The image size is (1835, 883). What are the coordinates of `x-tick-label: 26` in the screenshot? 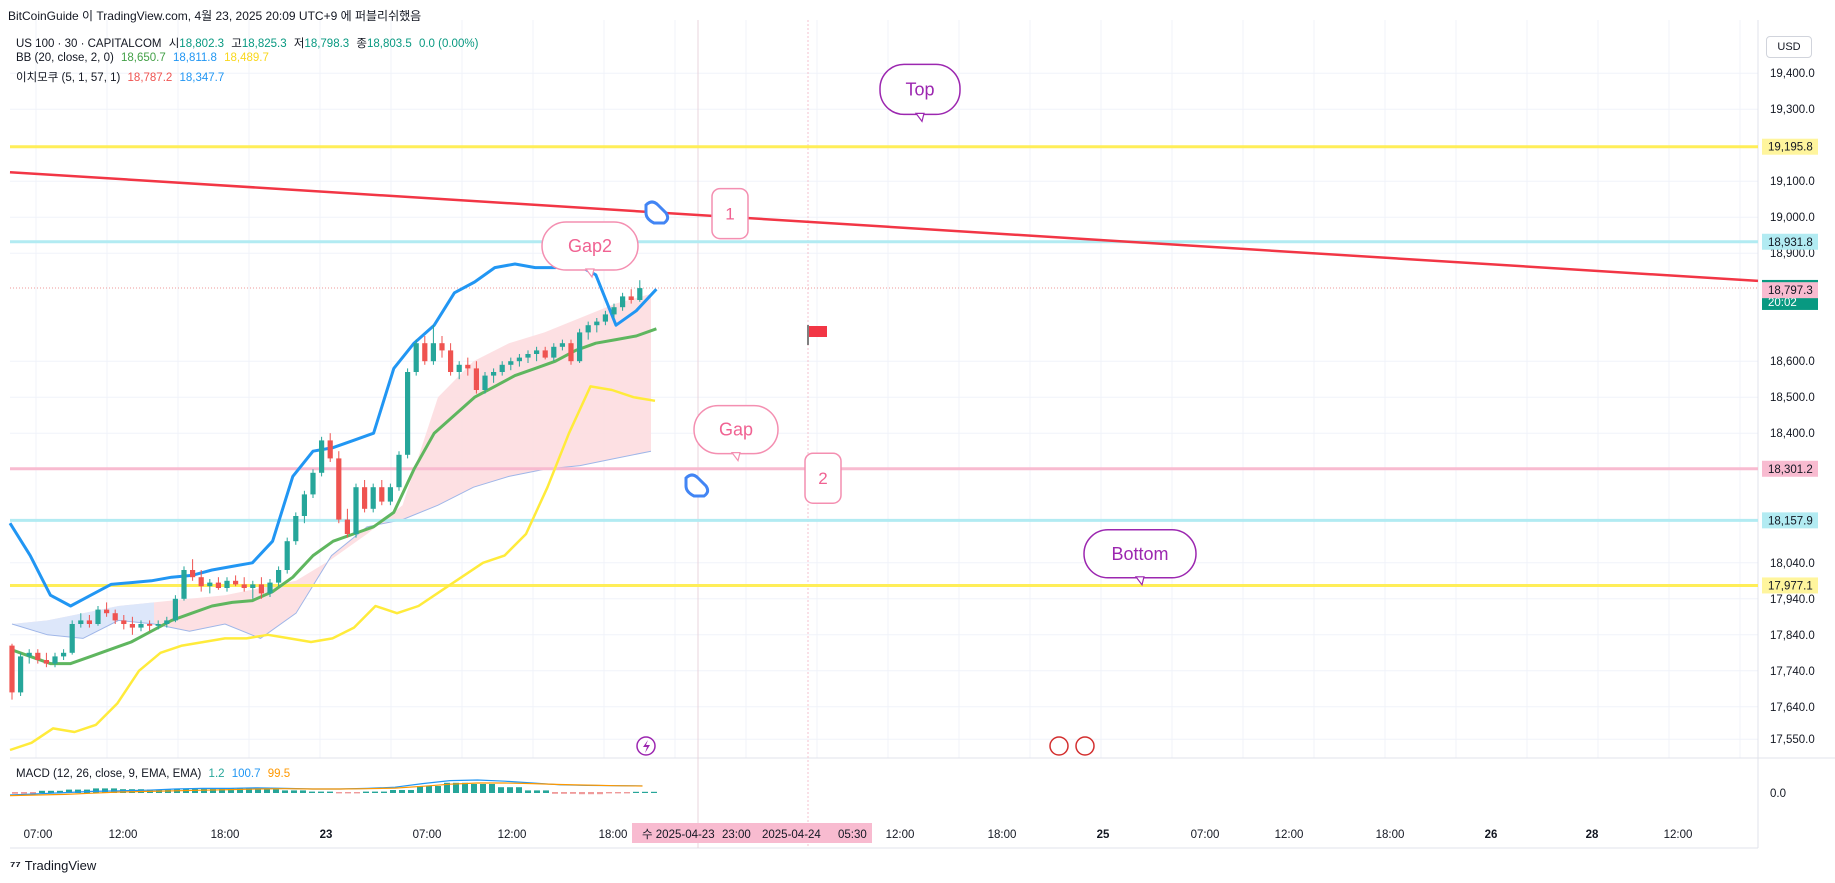 It's located at (1491, 835).